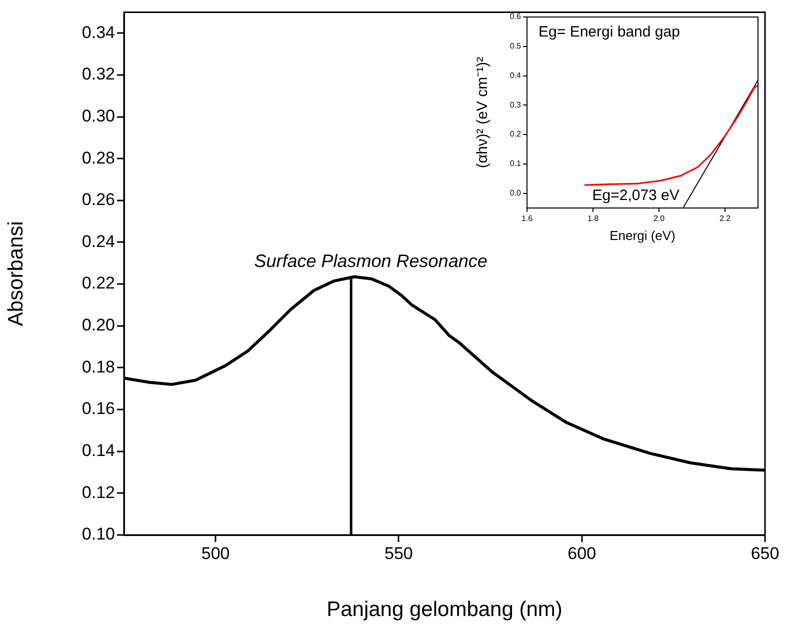 This screenshot has width=787, height=629. Describe the element at coordinates (98, 74) in the screenshot. I see `y-tick-label: 0.32` at that location.